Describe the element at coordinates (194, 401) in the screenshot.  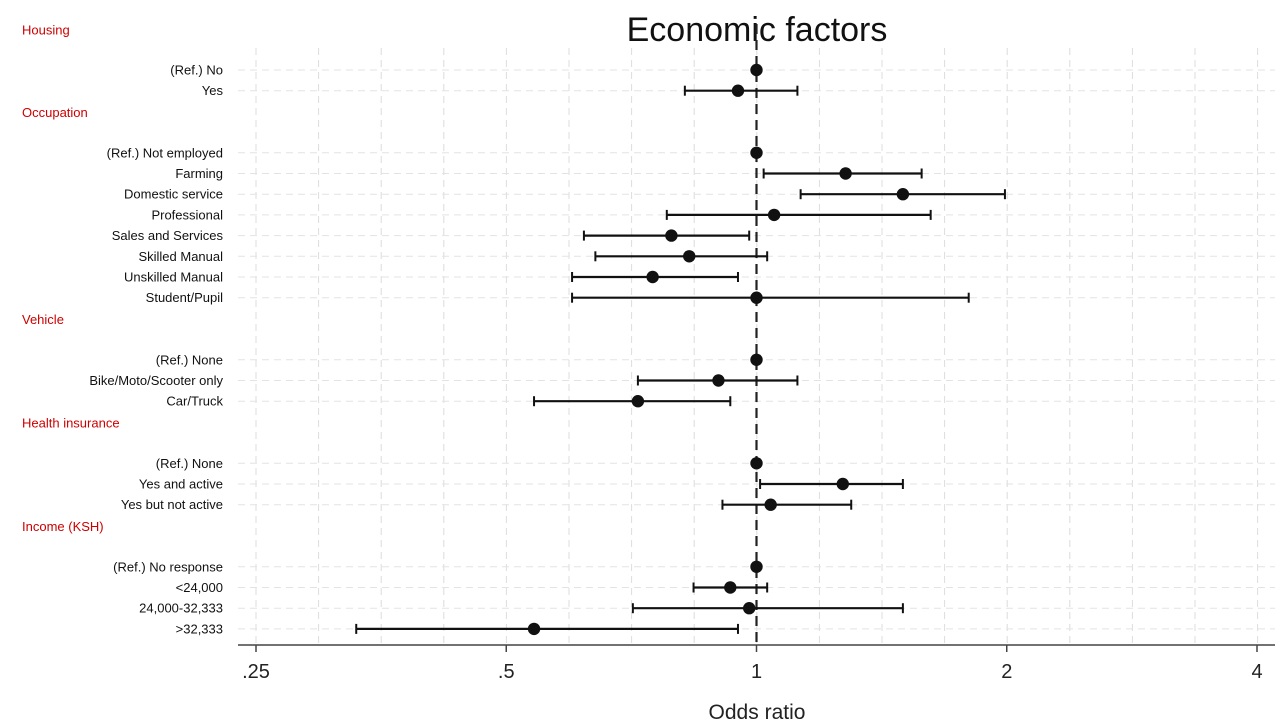
I see `row-label: Car/Truck` at that location.